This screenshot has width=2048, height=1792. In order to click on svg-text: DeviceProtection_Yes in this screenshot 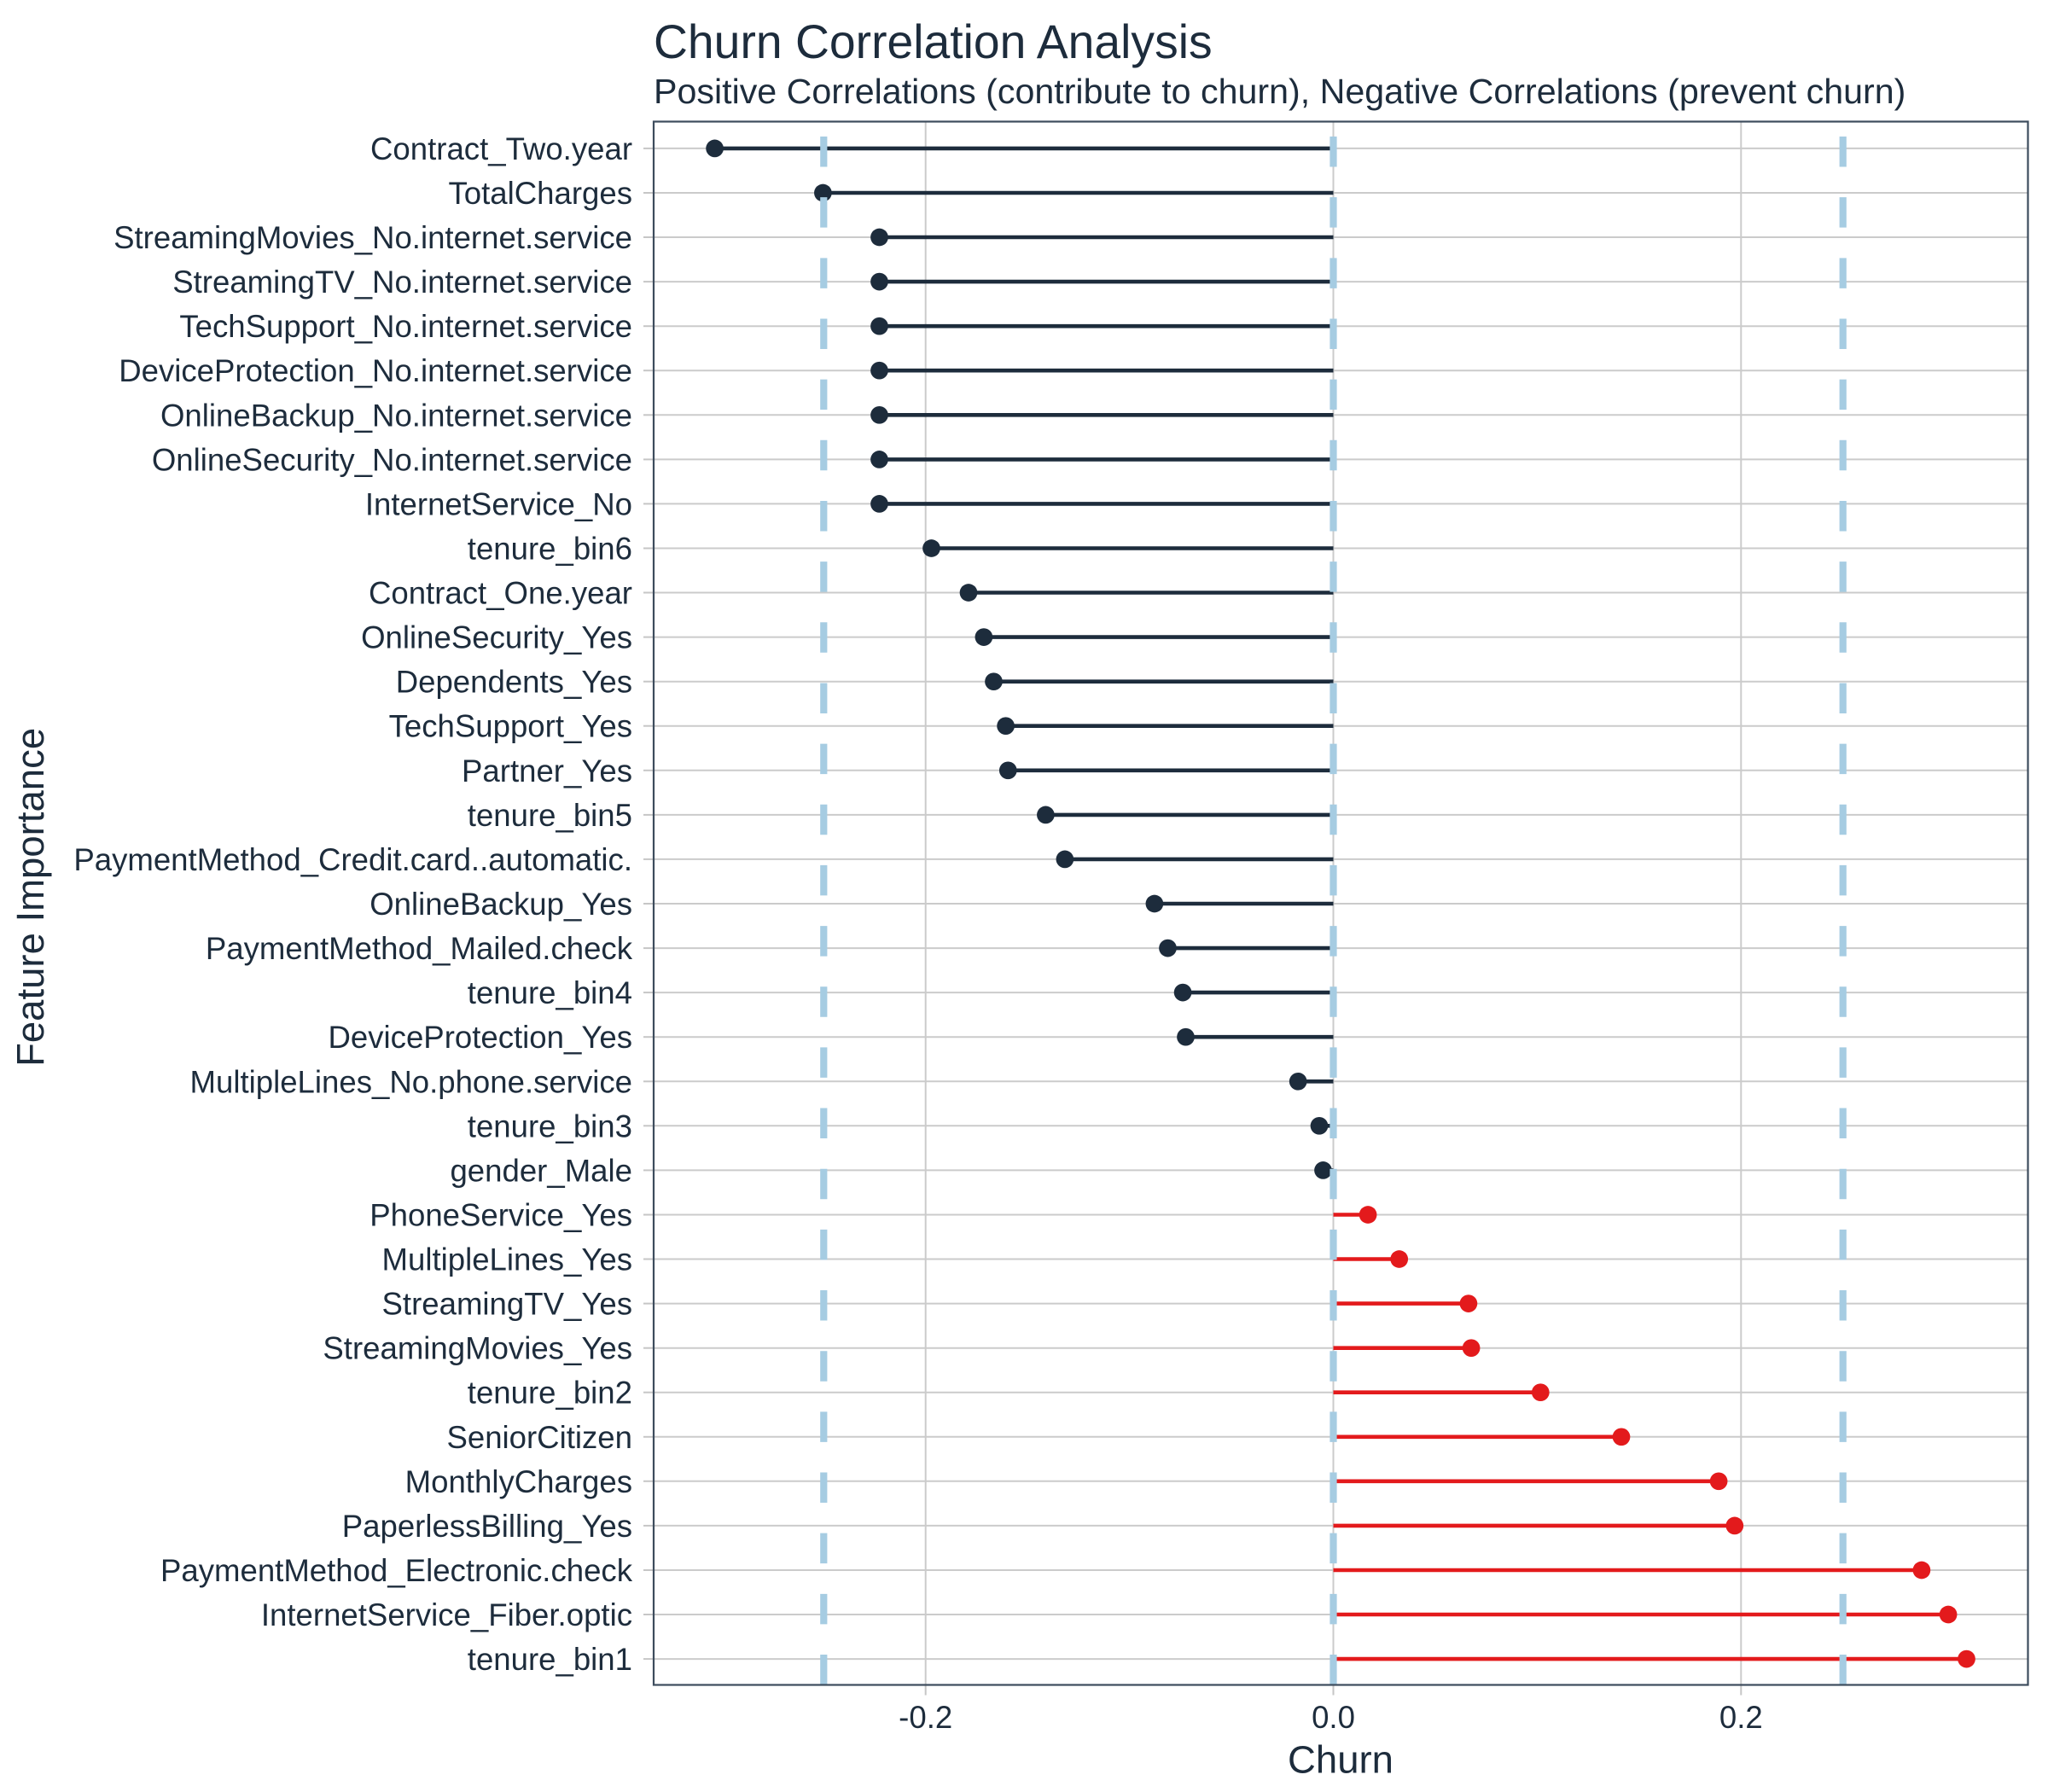, I will do `click(480, 1037)`.